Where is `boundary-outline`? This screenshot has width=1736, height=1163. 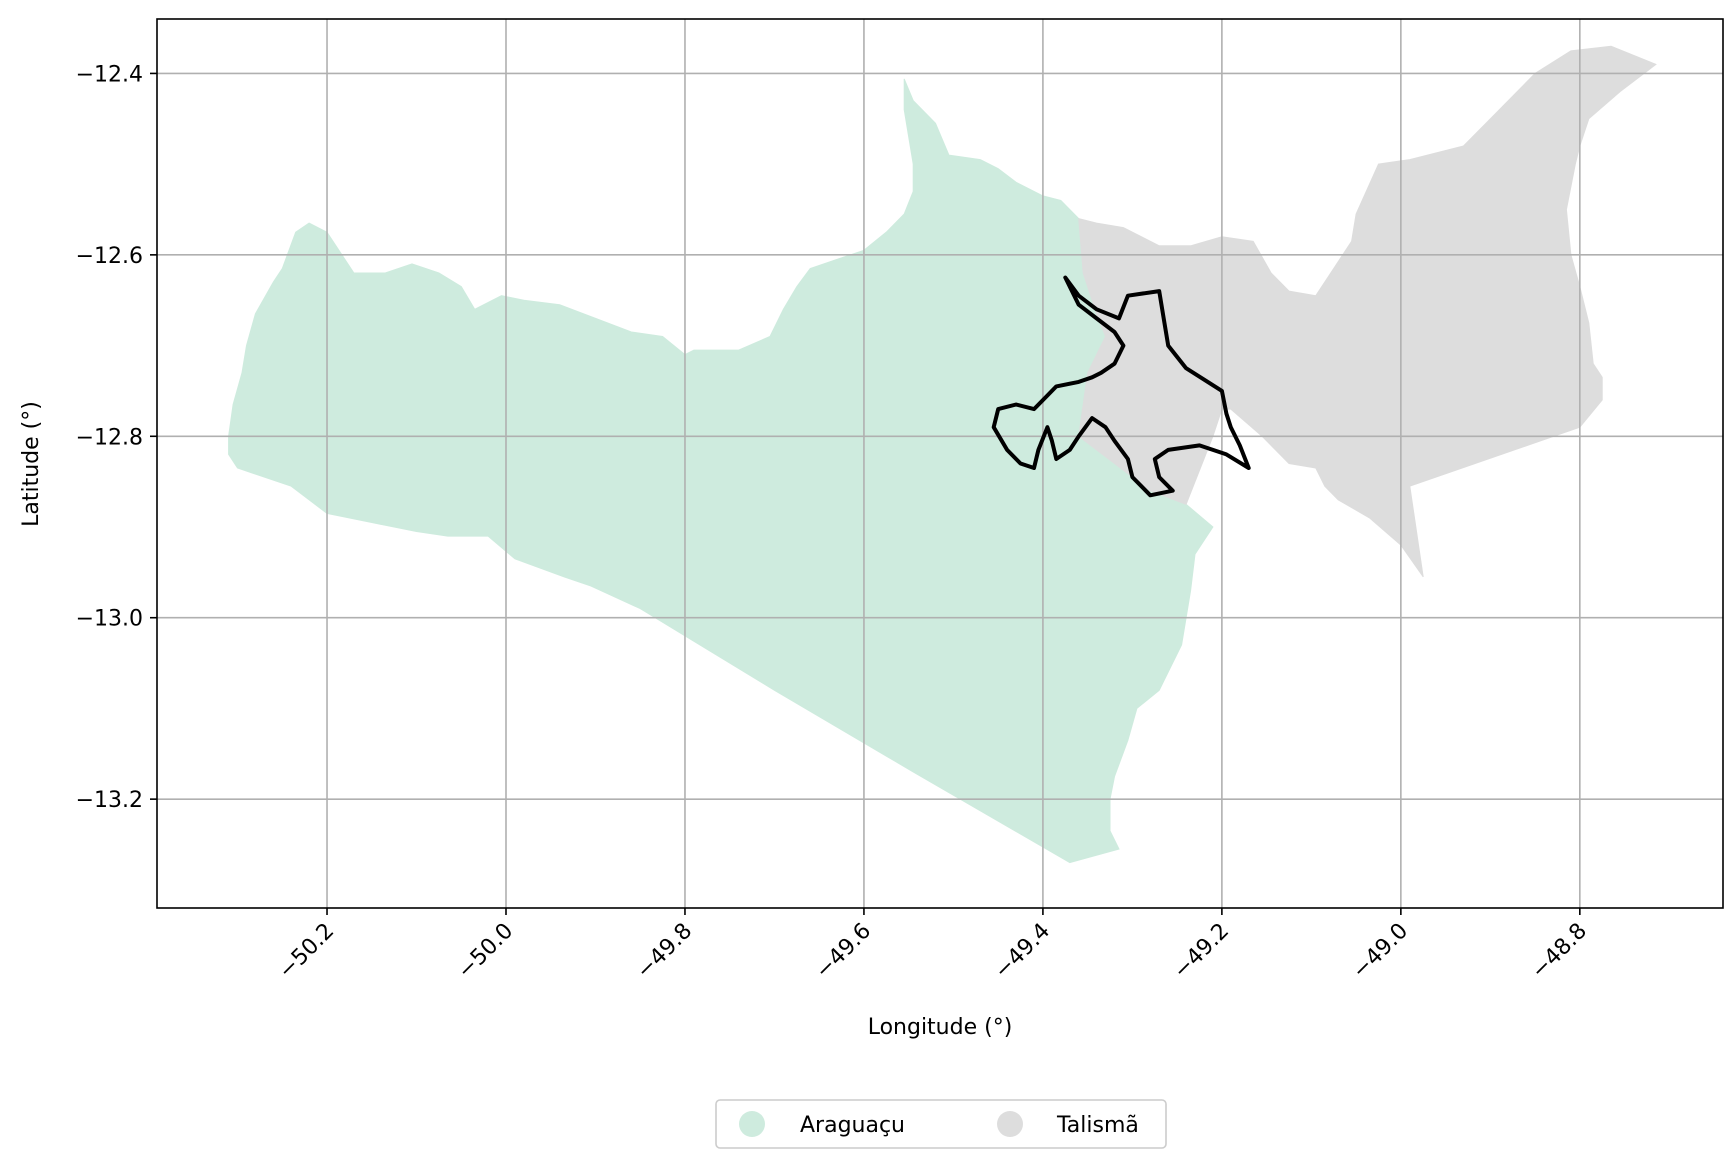
boundary-outline is located at coordinates (1121, 386).